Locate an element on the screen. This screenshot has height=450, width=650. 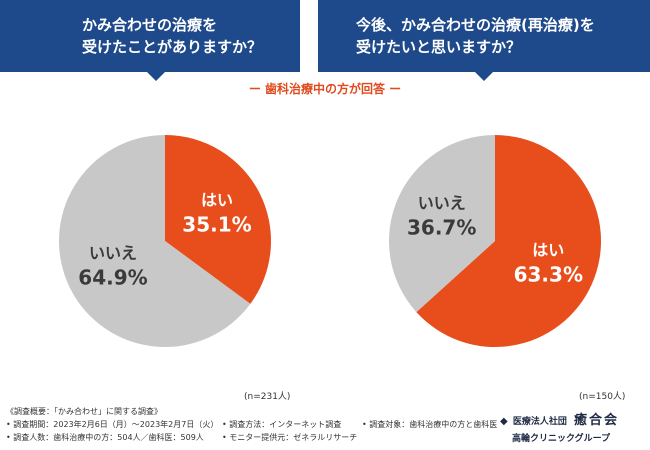
pie-0-value-0: 35.1% is located at coordinates (216, 225).